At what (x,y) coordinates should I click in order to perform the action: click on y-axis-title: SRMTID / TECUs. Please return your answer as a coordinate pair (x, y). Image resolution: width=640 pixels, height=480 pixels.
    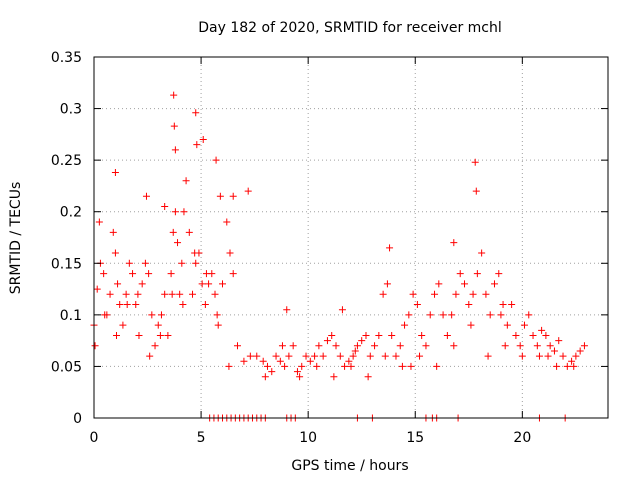
    Looking at the image, I should click on (16, 238).